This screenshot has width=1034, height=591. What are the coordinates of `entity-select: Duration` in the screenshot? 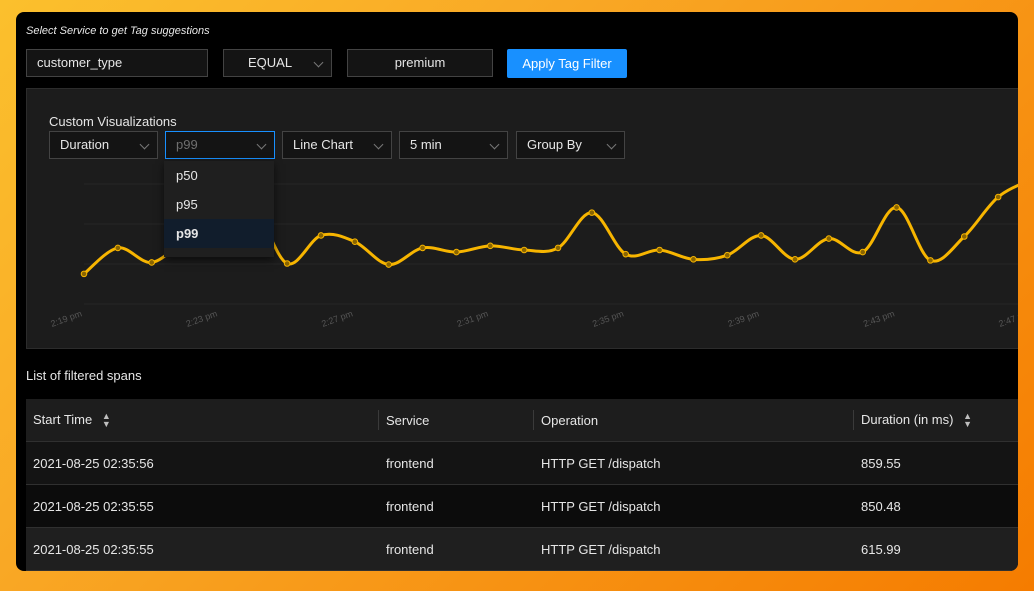 It's located at (103, 145).